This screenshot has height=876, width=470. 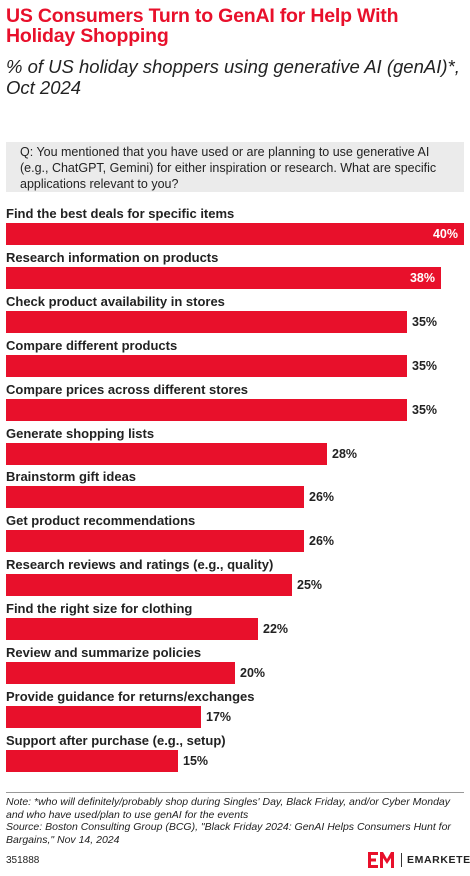 I want to click on category-label: Check product availability in stores, so click(x=115, y=301).